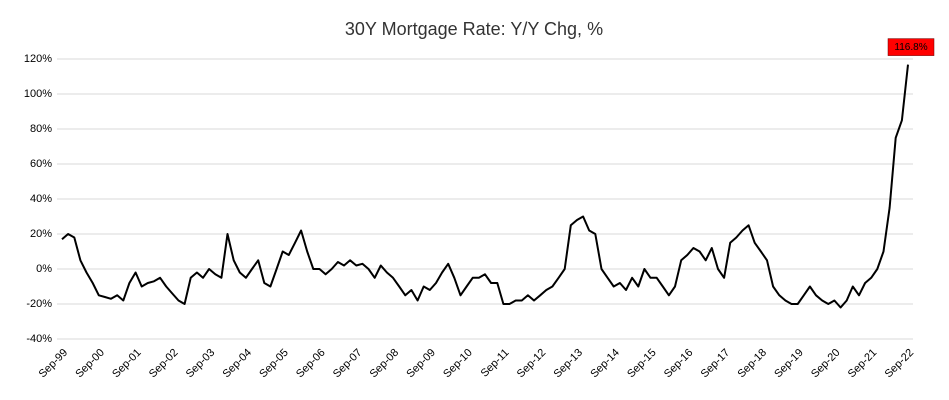 This screenshot has width=949, height=400. What do you see at coordinates (532, 364) in the screenshot?
I see `x-tick-label: Sep-12` at bounding box center [532, 364].